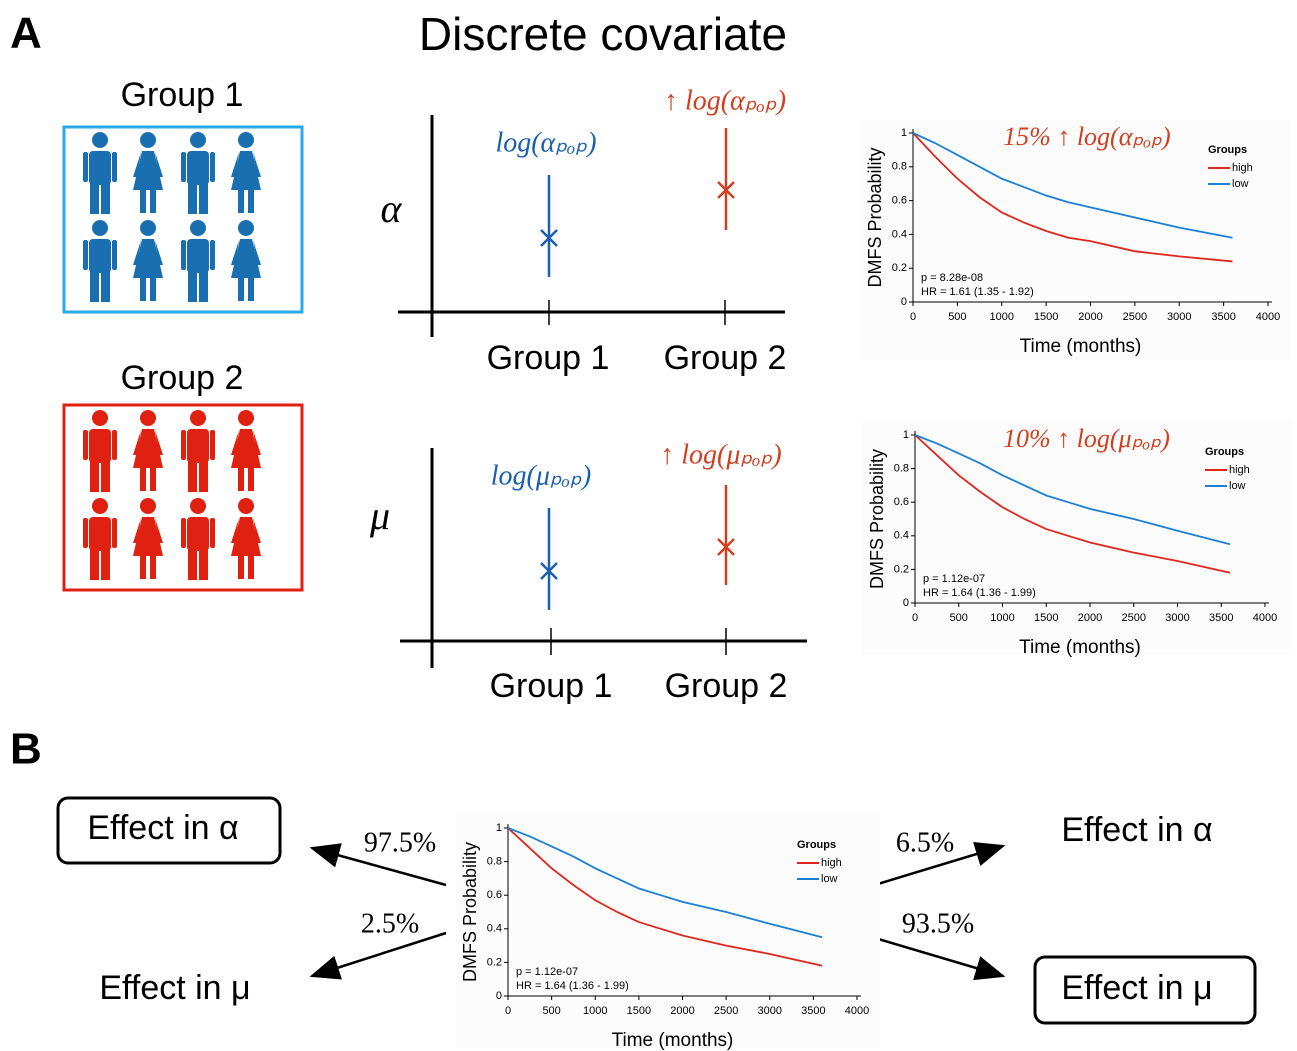 The image size is (1297, 1051). What do you see at coordinates (541, 475) in the screenshot?
I see `annotation: log(μₚₒₚ)` at bounding box center [541, 475].